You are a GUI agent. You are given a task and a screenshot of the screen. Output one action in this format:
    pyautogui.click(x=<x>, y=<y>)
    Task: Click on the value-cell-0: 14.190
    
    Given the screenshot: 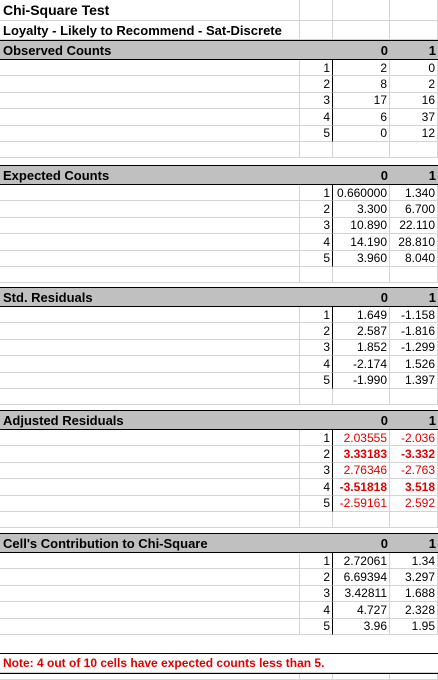 What is the action you would take?
    pyautogui.click(x=361, y=242)
    